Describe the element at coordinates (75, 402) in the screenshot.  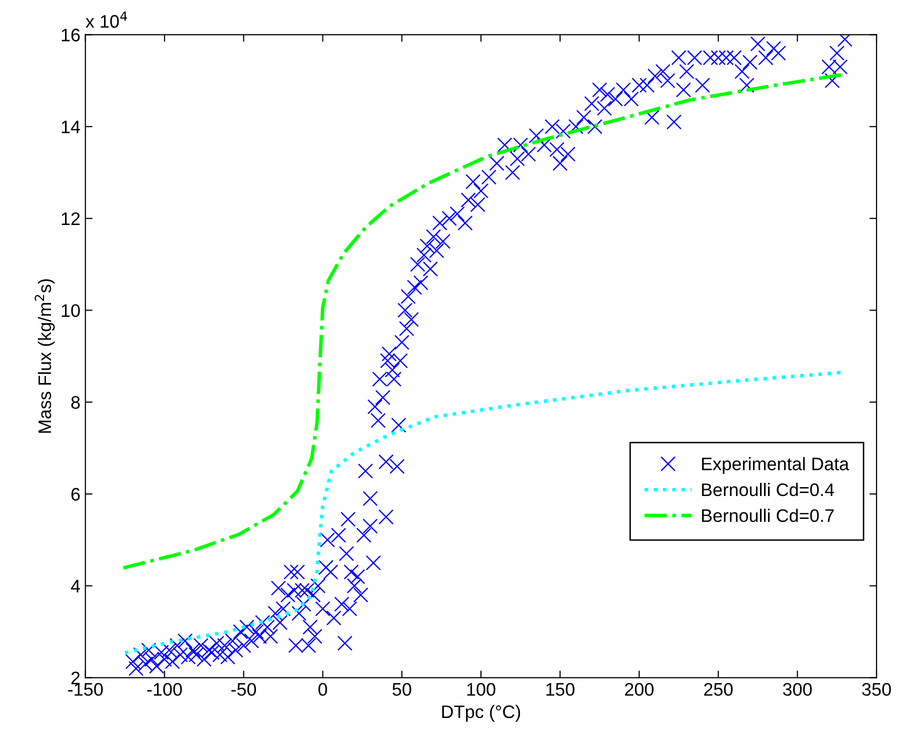
I see `y-tick-label: 8` at that location.